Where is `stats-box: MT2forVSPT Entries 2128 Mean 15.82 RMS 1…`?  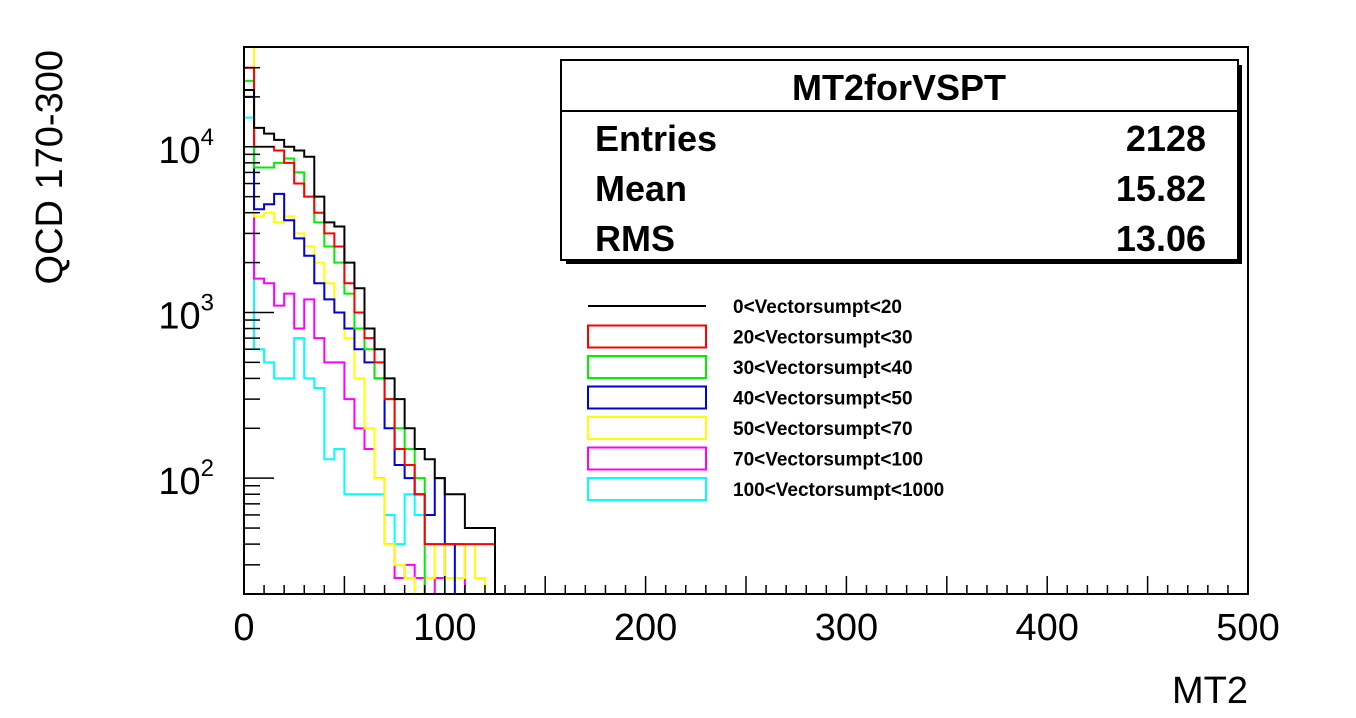 stats-box: MT2forVSPT Entries 2128 Mean 15.82 RMS 1… is located at coordinates (901, 161).